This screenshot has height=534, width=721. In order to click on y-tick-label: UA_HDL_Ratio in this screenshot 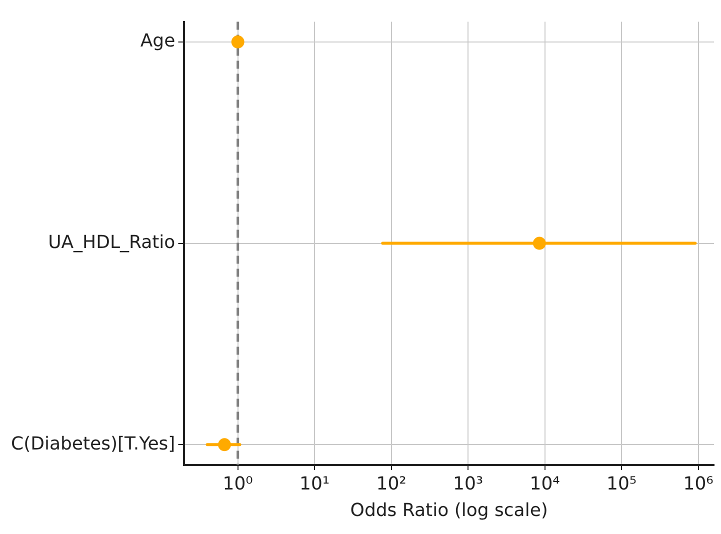, I will do `click(112, 242)`.